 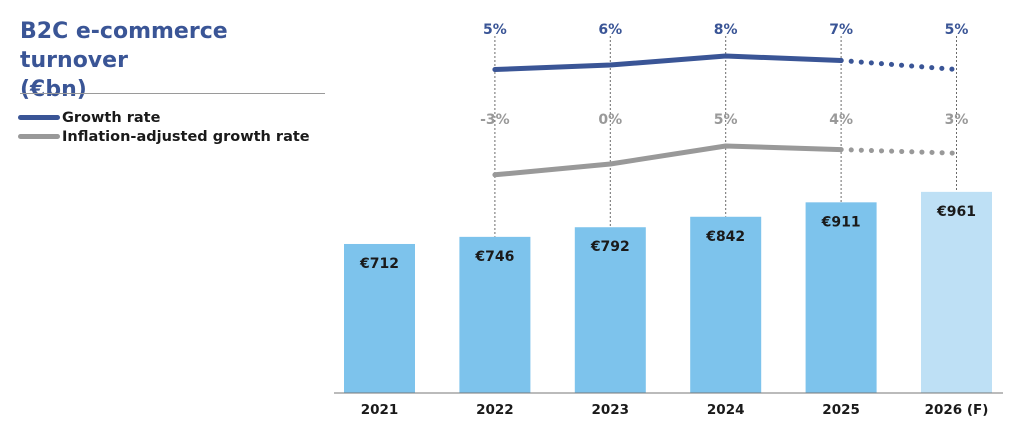 What do you see at coordinates (495, 314) in the screenshot?
I see `bar-2022` at bounding box center [495, 314].